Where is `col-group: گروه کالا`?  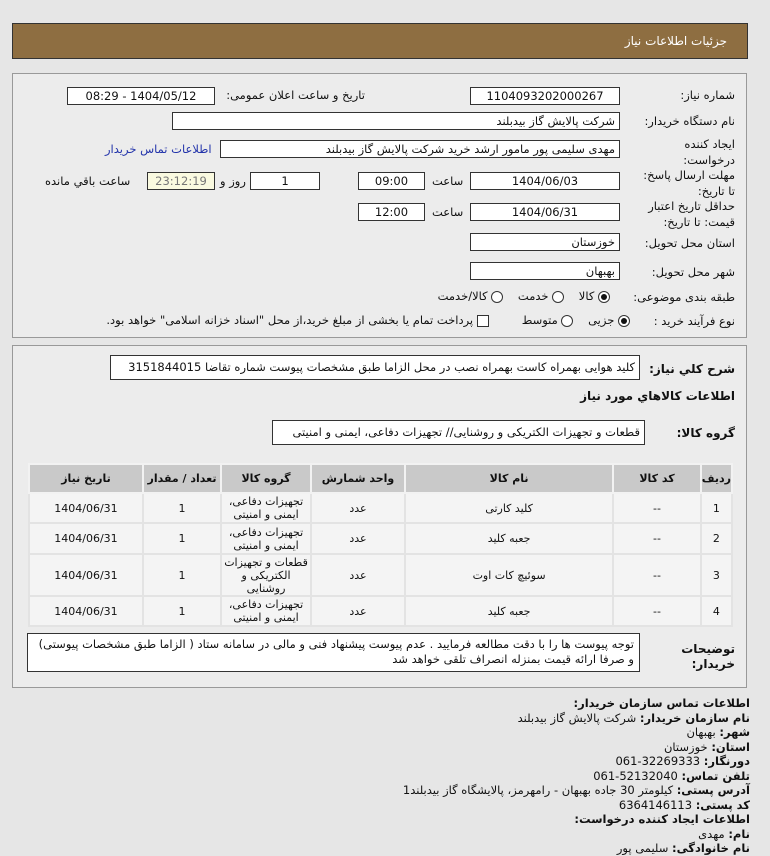 col-group: گروه کالا is located at coordinates (266, 478).